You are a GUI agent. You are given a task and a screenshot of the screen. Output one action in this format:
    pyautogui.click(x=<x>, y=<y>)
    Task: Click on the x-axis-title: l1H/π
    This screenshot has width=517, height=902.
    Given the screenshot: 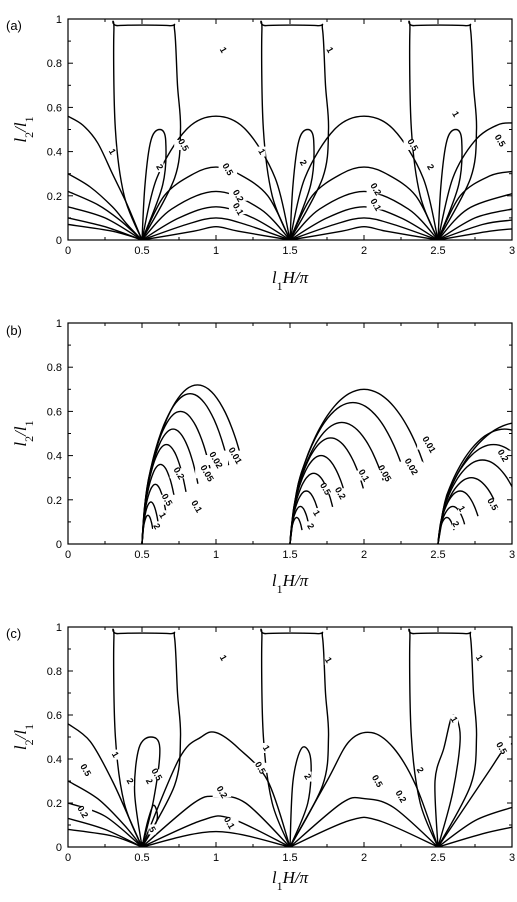 What is the action you would take?
    pyautogui.click(x=290, y=880)
    